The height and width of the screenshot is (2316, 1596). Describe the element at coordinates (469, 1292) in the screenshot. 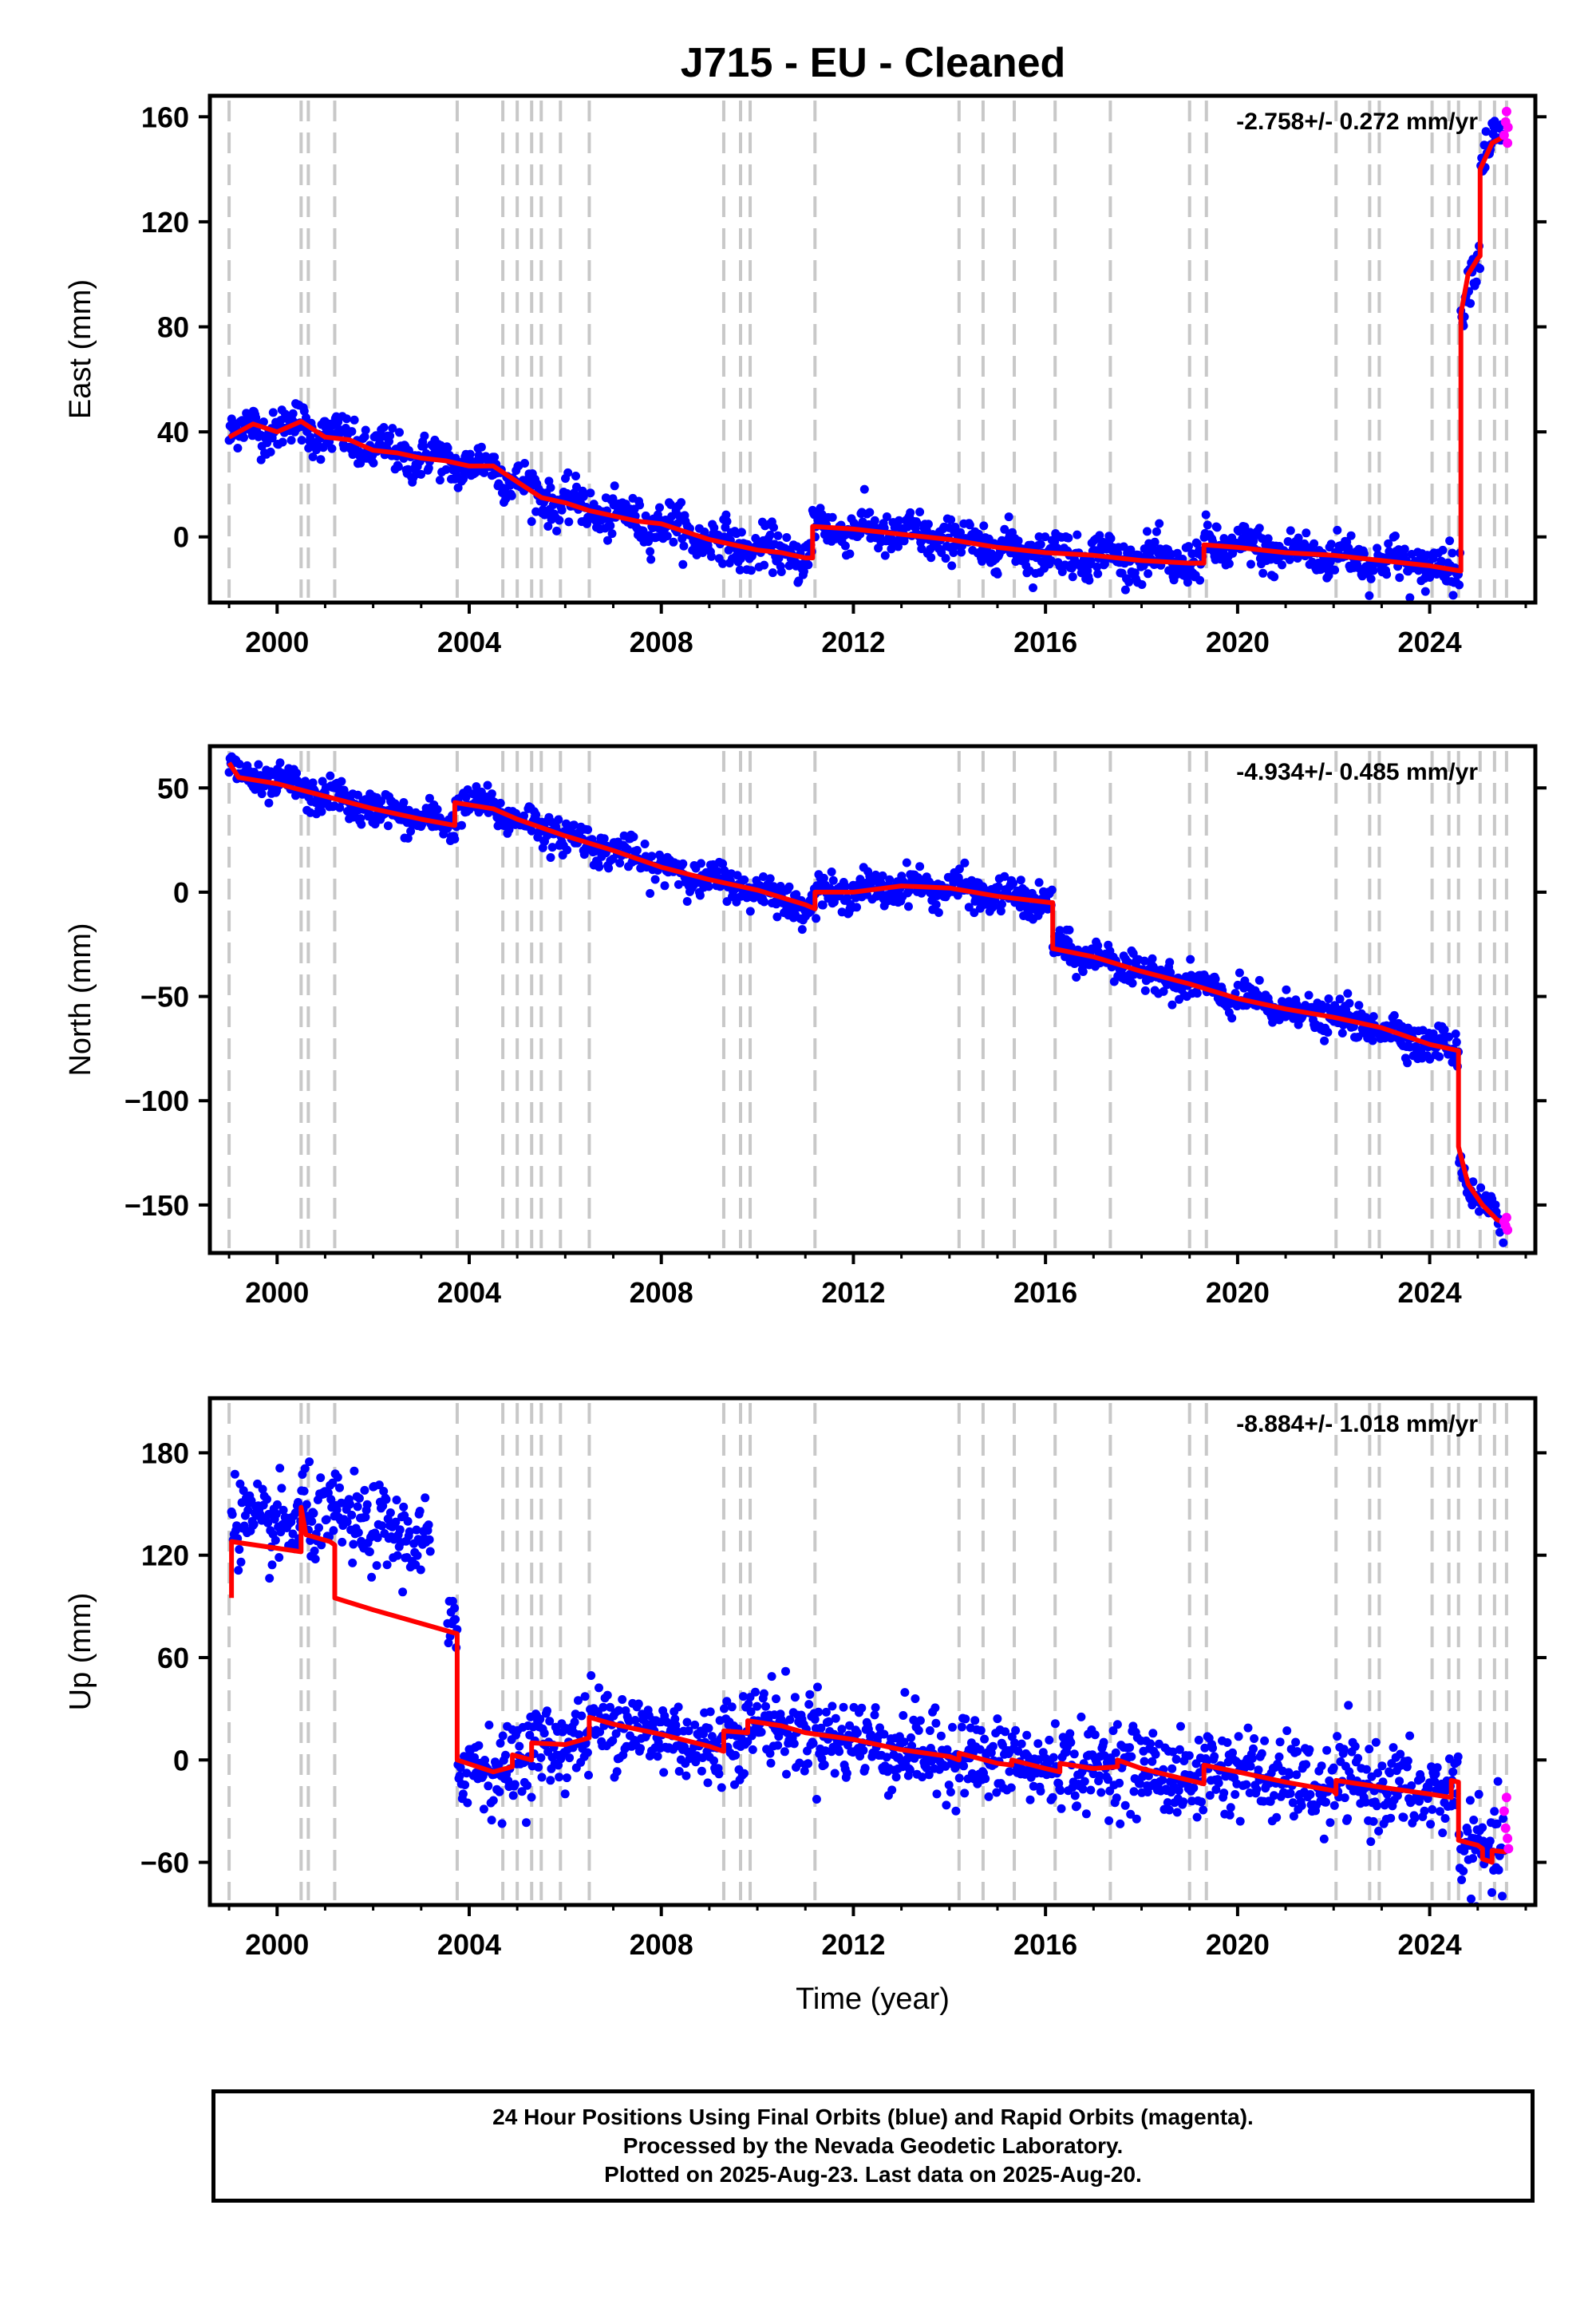

I see `x-tick-label: 2004` at that location.